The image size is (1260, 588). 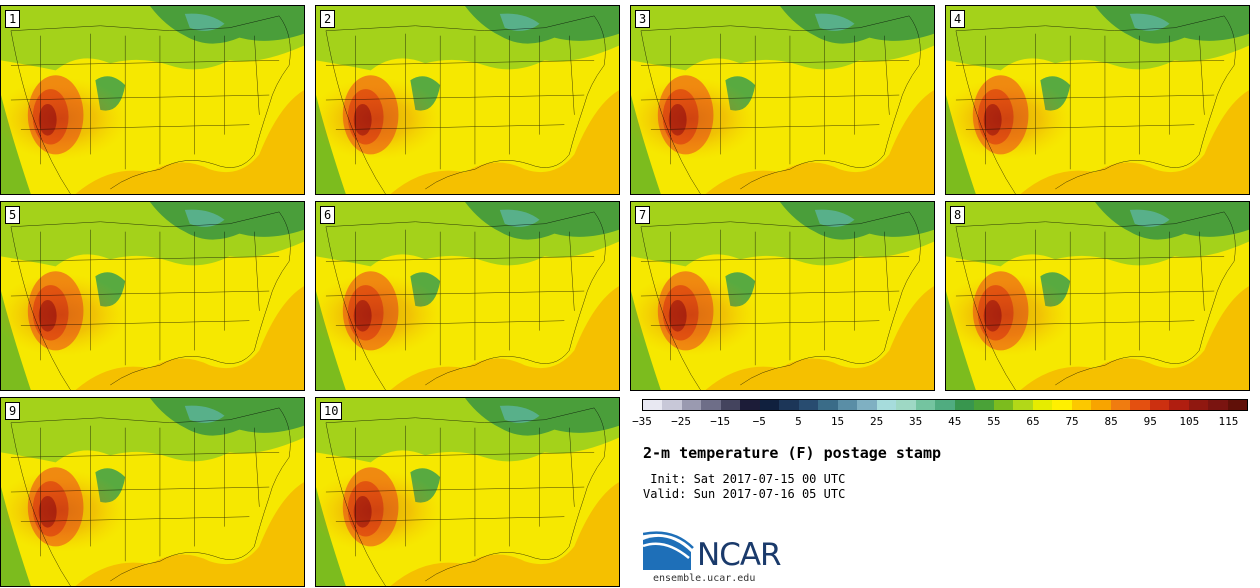 What do you see at coordinates (467, 100) in the screenshot?
I see `postage-stamp-map: 2` at bounding box center [467, 100].